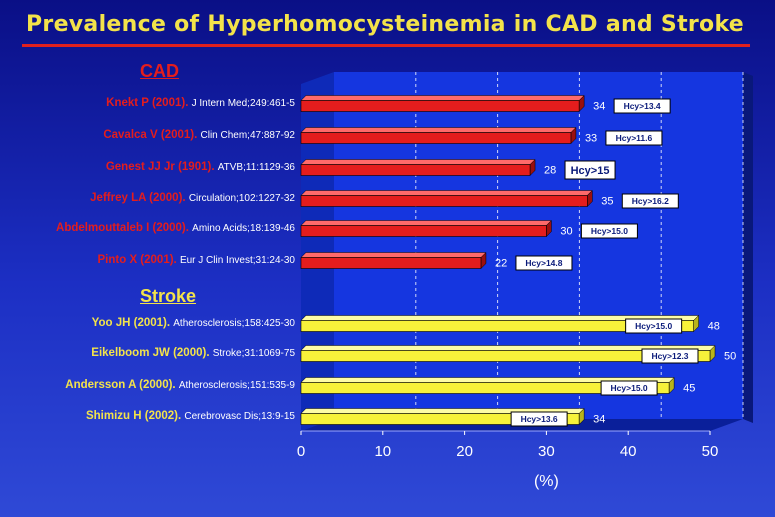 The width and height of the screenshot is (775, 517). What do you see at coordinates (628, 451) in the screenshot?
I see `x-tick-label: 40` at bounding box center [628, 451].